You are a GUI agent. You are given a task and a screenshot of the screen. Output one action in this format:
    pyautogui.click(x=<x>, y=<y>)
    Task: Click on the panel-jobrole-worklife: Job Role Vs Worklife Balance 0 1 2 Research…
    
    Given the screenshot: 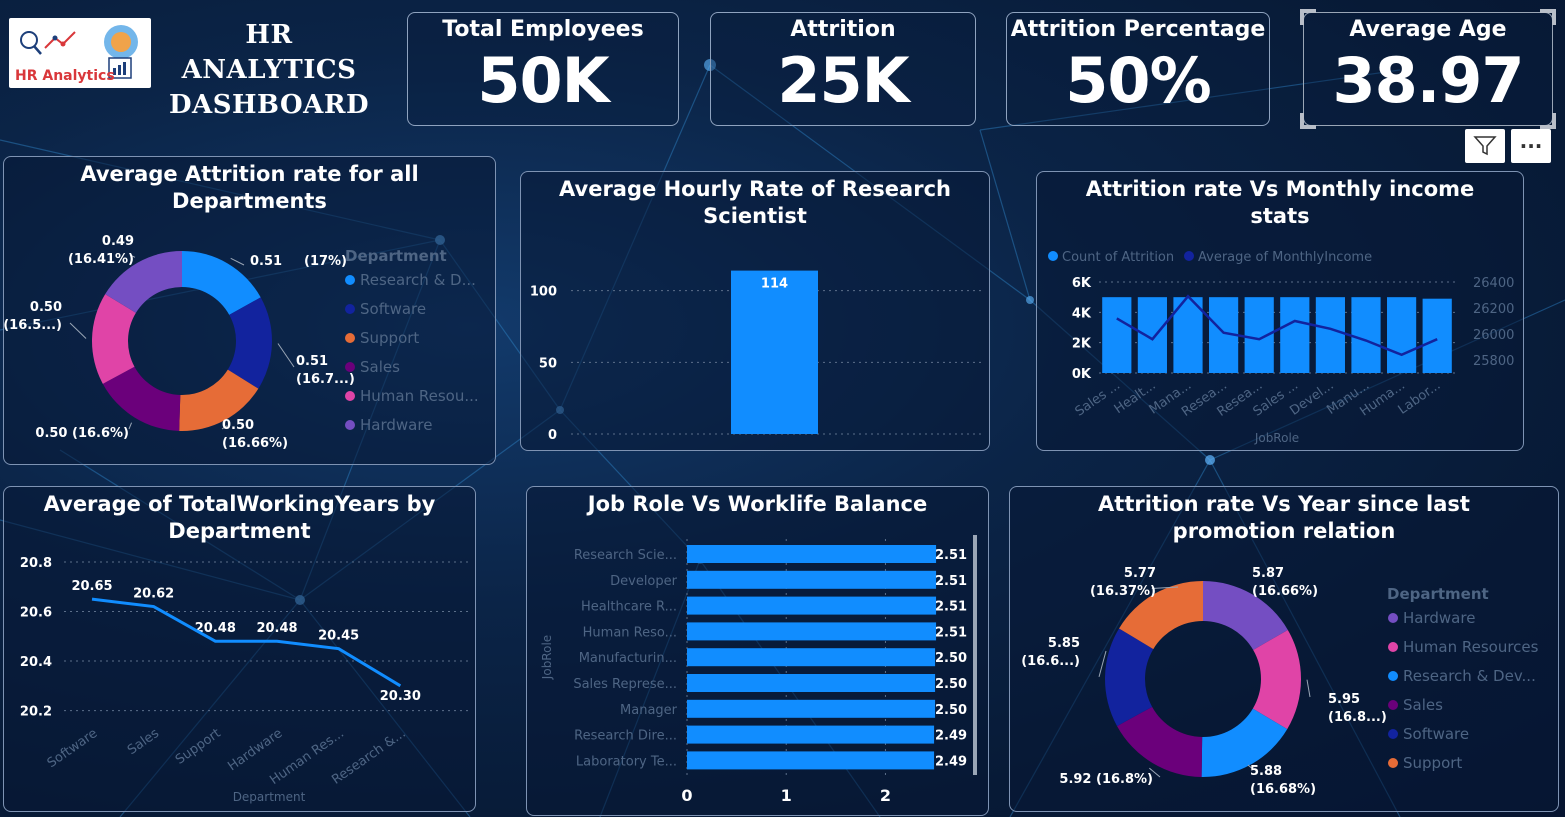 What is the action you would take?
    pyautogui.click(x=757, y=651)
    